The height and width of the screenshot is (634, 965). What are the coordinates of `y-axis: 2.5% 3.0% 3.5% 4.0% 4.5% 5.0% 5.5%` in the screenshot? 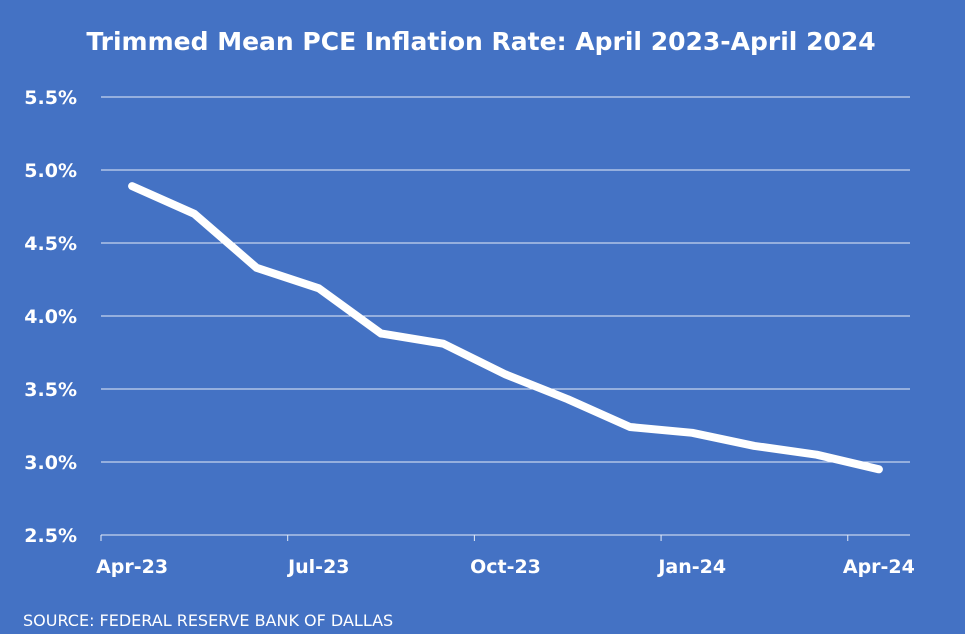 It's located at (50, 317).